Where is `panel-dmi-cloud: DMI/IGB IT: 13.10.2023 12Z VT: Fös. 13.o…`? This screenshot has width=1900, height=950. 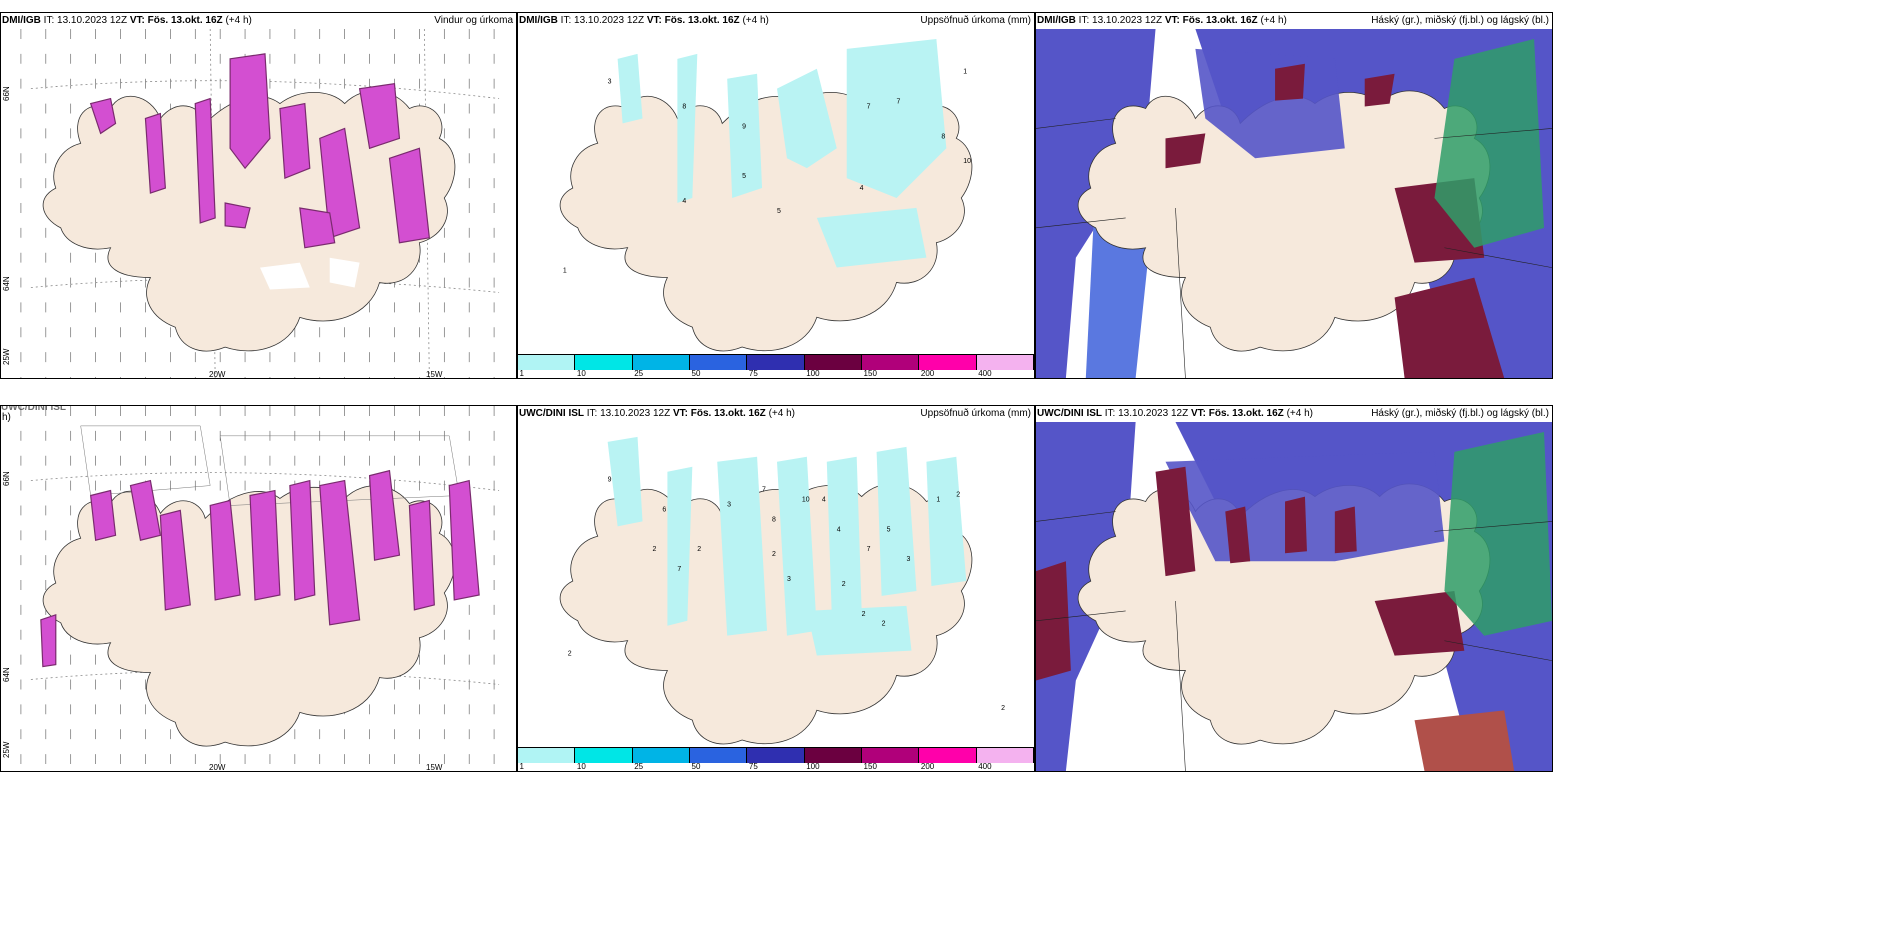 panel-dmi-cloud: DMI/IGB IT: 13.10.2023 12Z VT: Fös. 13.o… is located at coordinates (1294, 195).